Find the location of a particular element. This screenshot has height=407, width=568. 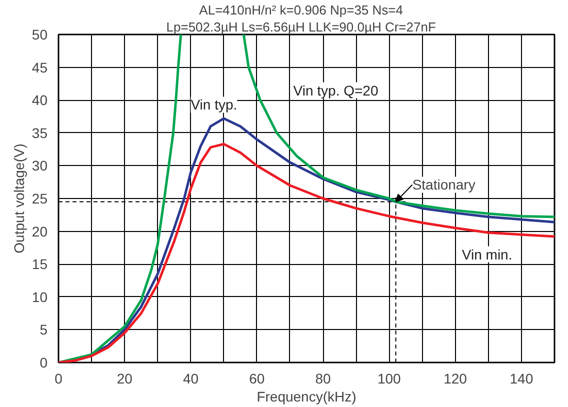

text: Vin typ. Q=20 is located at coordinates (335, 90).